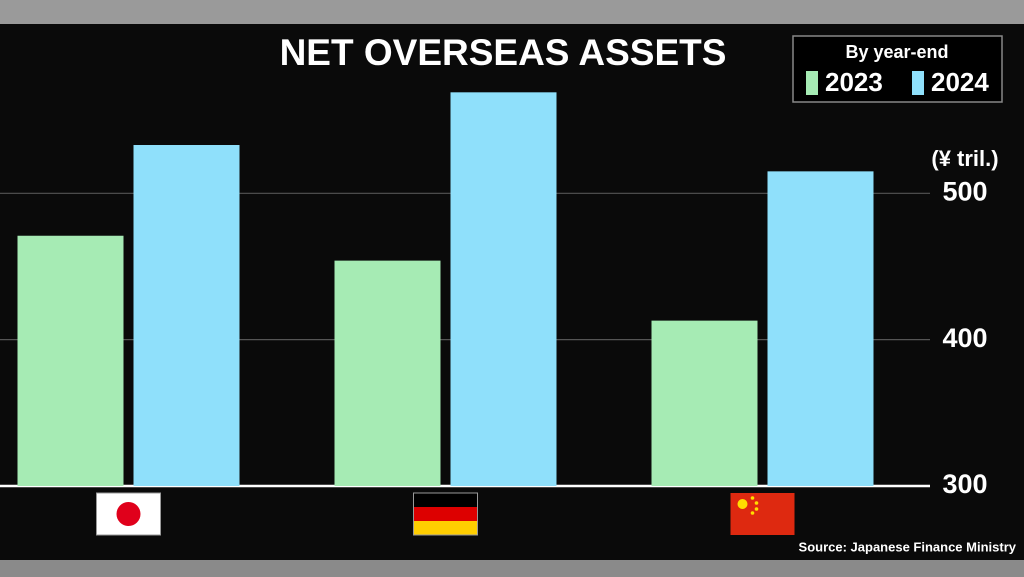 This screenshot has width=1024, height=577. I want to click on y-axis-unit: (¥ tril.), so click(964, 158).